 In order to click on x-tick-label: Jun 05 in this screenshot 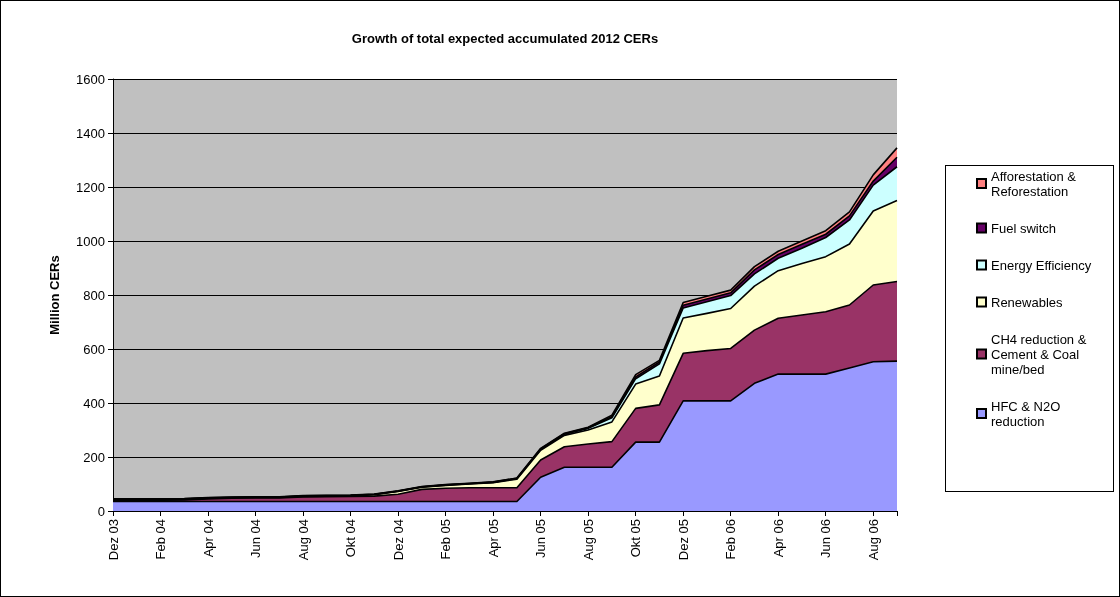, I will do `click(541, 539)`.